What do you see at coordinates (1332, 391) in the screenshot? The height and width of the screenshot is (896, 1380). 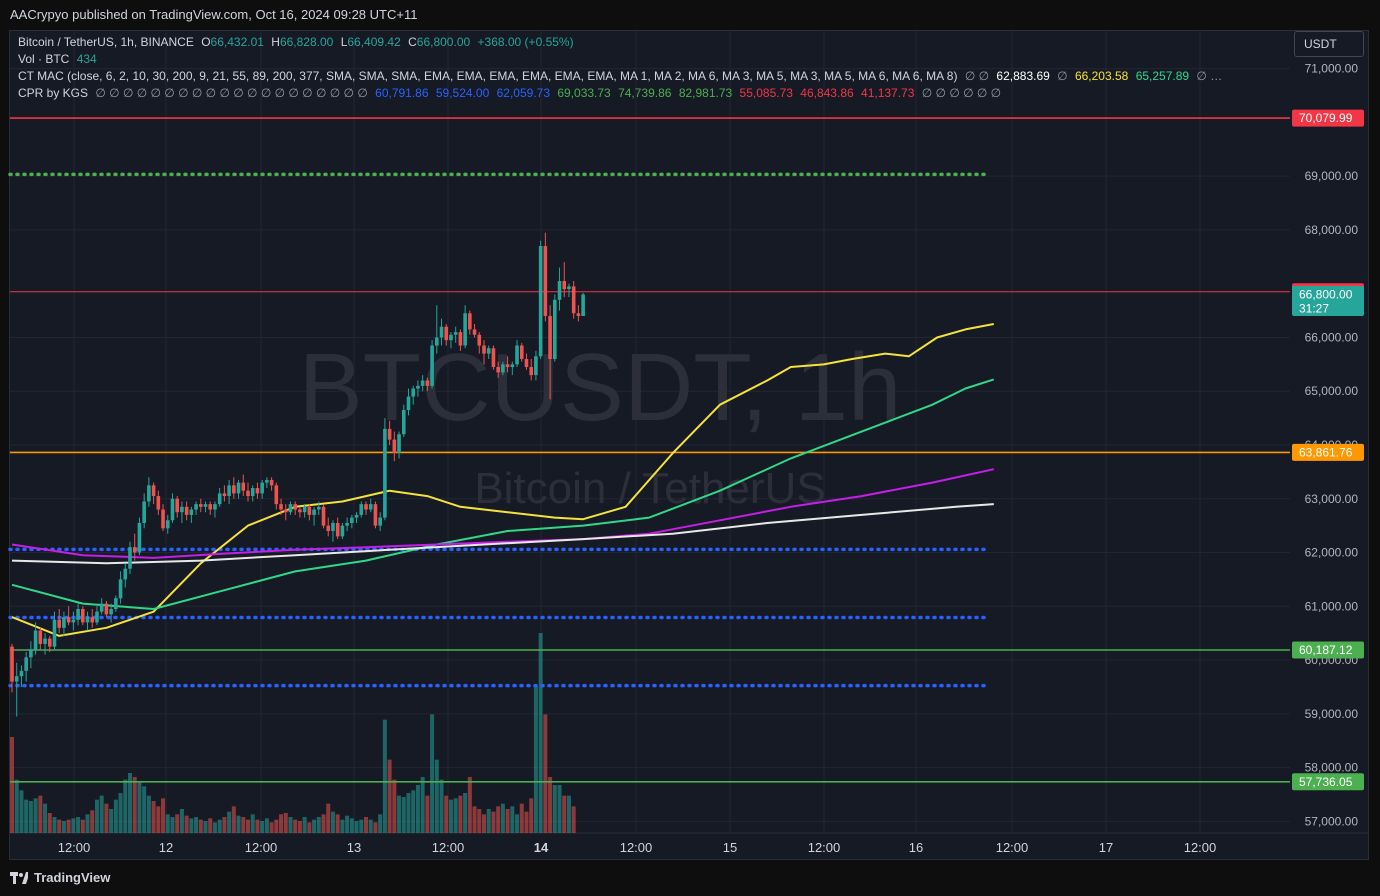 I see `y-tick-label: 65,000.00` at bounding box center [1332, 391].